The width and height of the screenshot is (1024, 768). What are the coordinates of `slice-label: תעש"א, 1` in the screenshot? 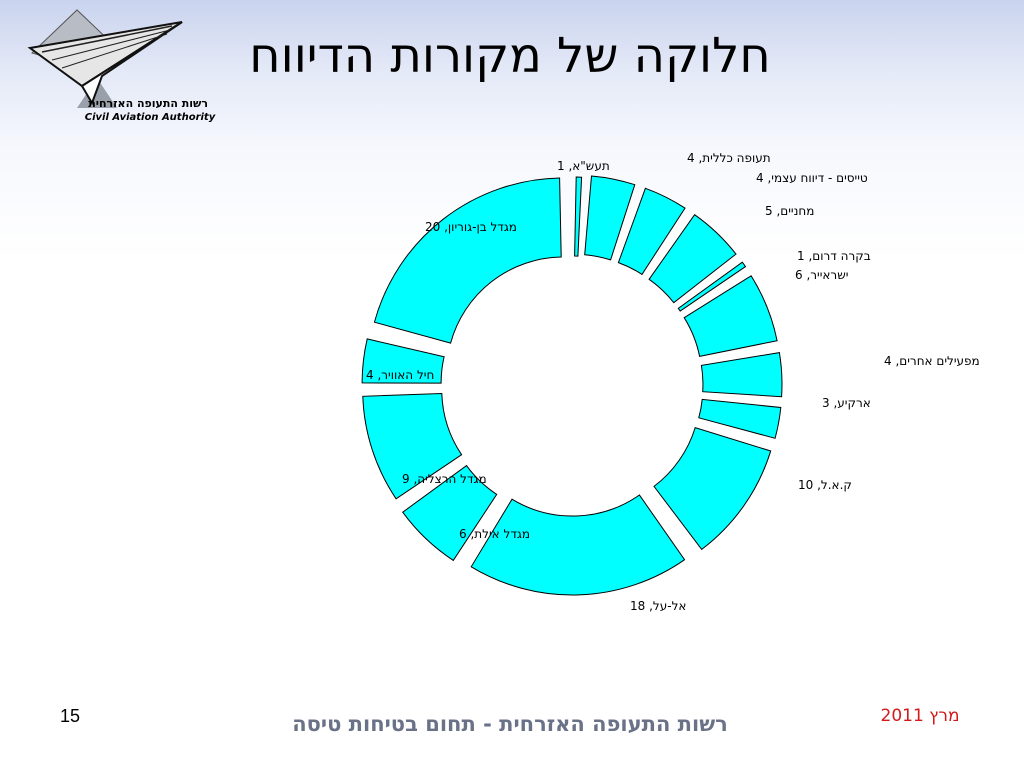 It's located at (583, 166).